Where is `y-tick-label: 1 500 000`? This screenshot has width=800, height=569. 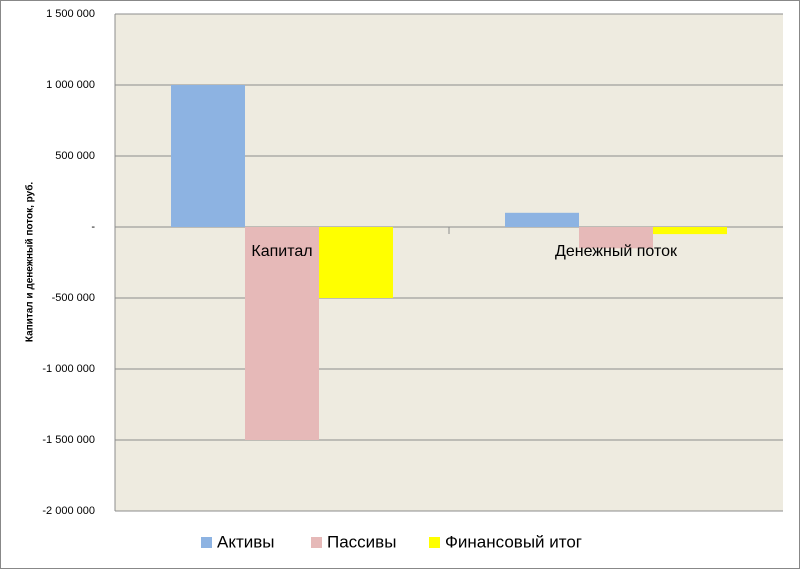 y-tick-label: 1 500 000 is located at coordinates (70, 14).